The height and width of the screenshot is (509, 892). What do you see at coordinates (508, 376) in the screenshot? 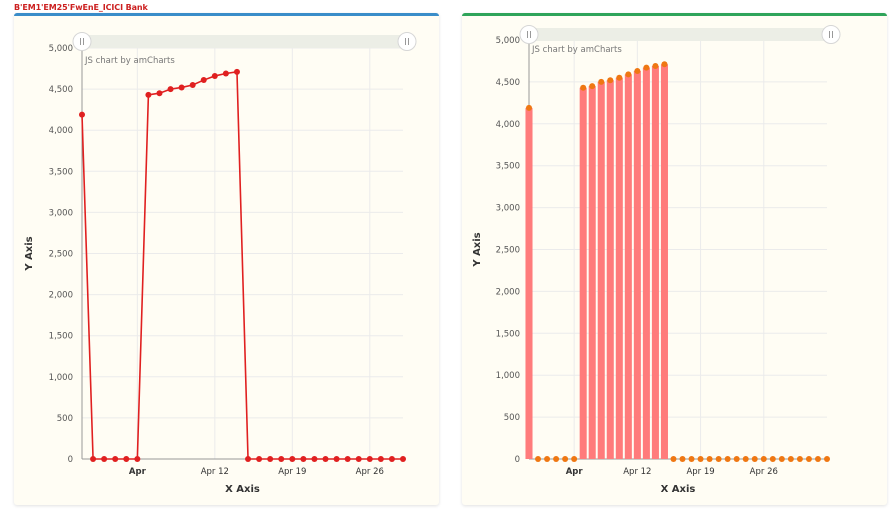
I see `y-tick-label: 1,000` at bounding box center [508, 376].